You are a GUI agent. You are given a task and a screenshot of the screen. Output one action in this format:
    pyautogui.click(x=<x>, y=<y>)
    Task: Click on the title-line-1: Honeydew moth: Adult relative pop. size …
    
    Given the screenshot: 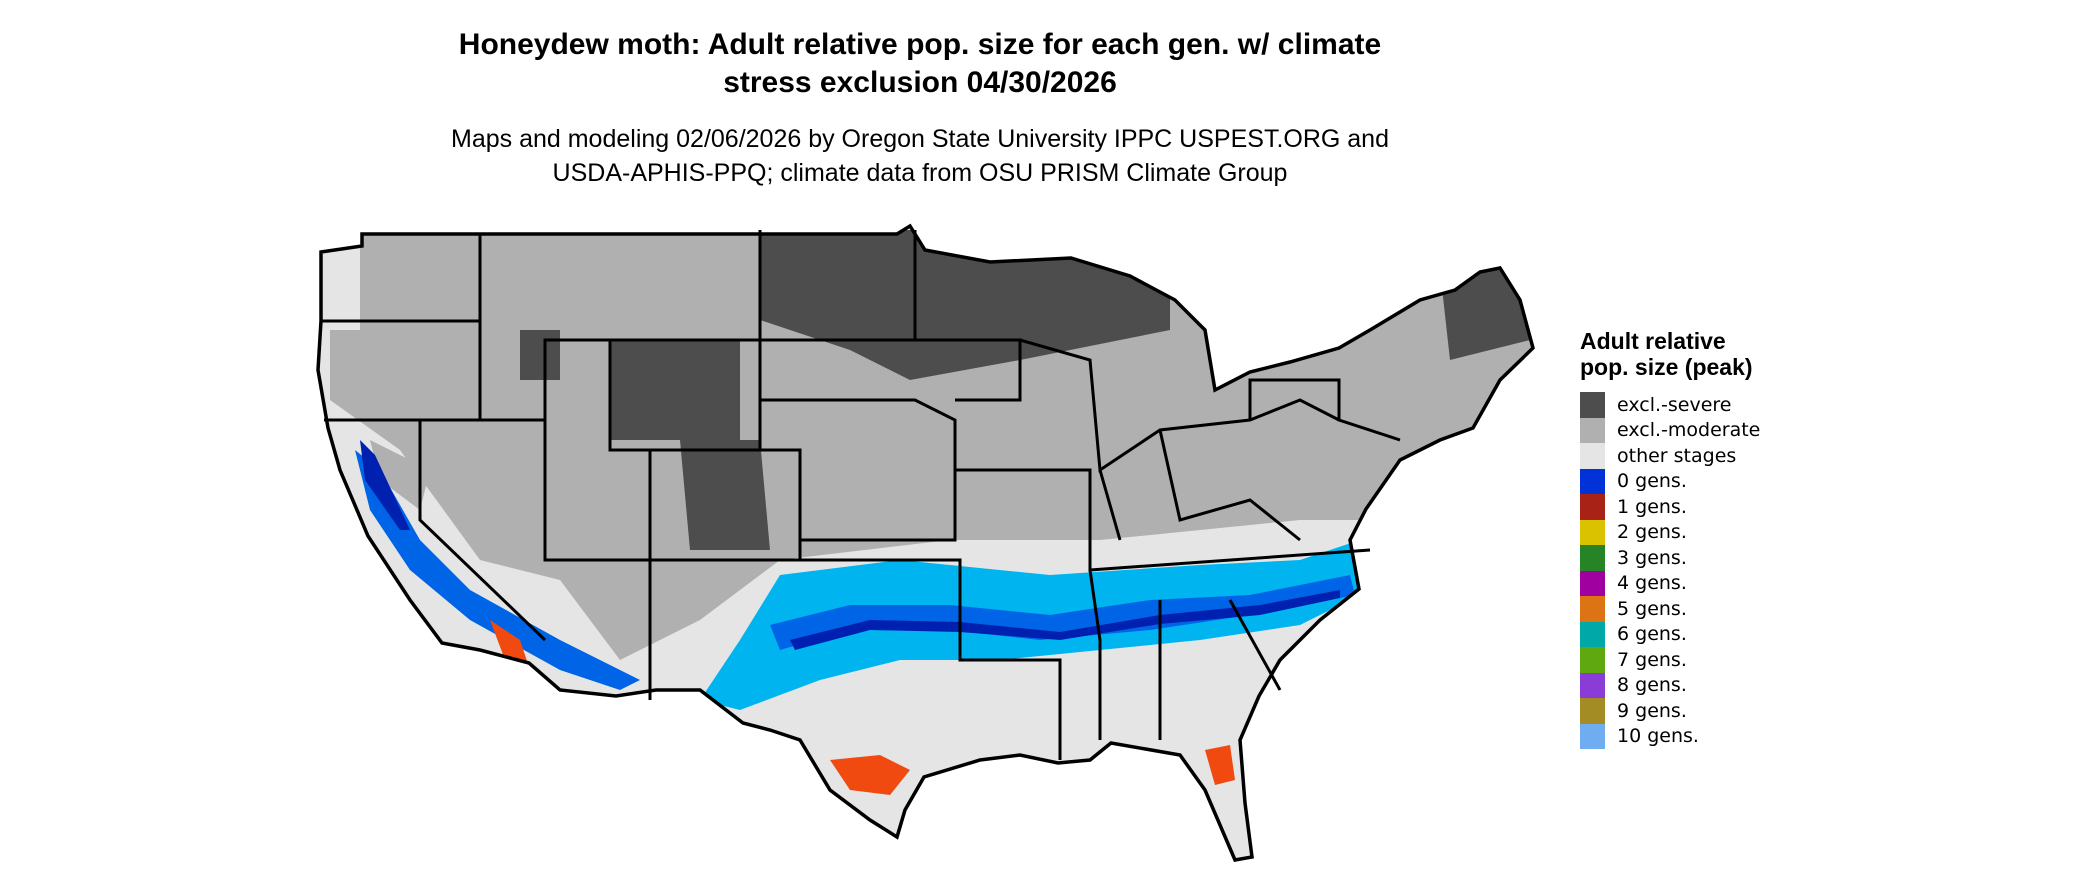 What is the action you would take?
    pyautogui.click(x=920, y=44)
    